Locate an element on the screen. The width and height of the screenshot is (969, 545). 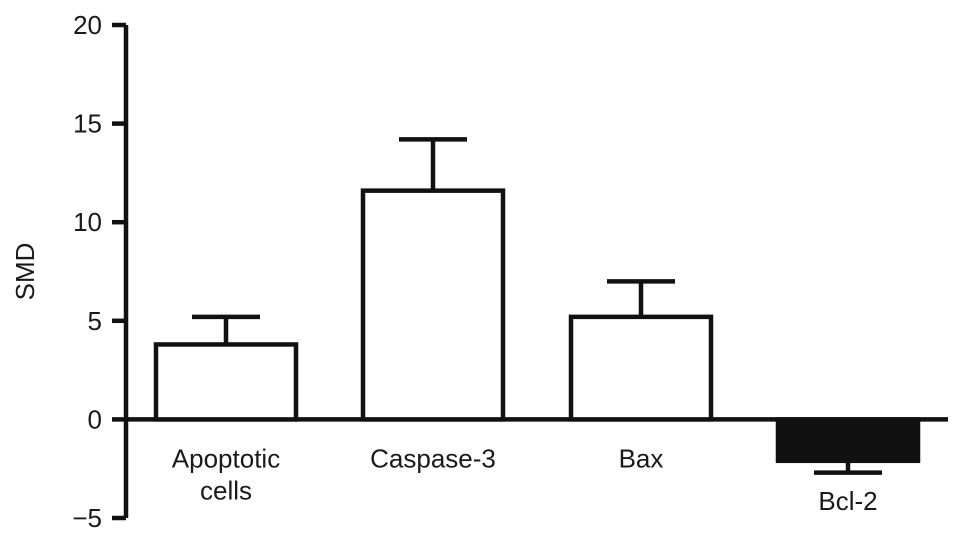
category-label: Apoptotic cells is located at coordinates (226, 474).